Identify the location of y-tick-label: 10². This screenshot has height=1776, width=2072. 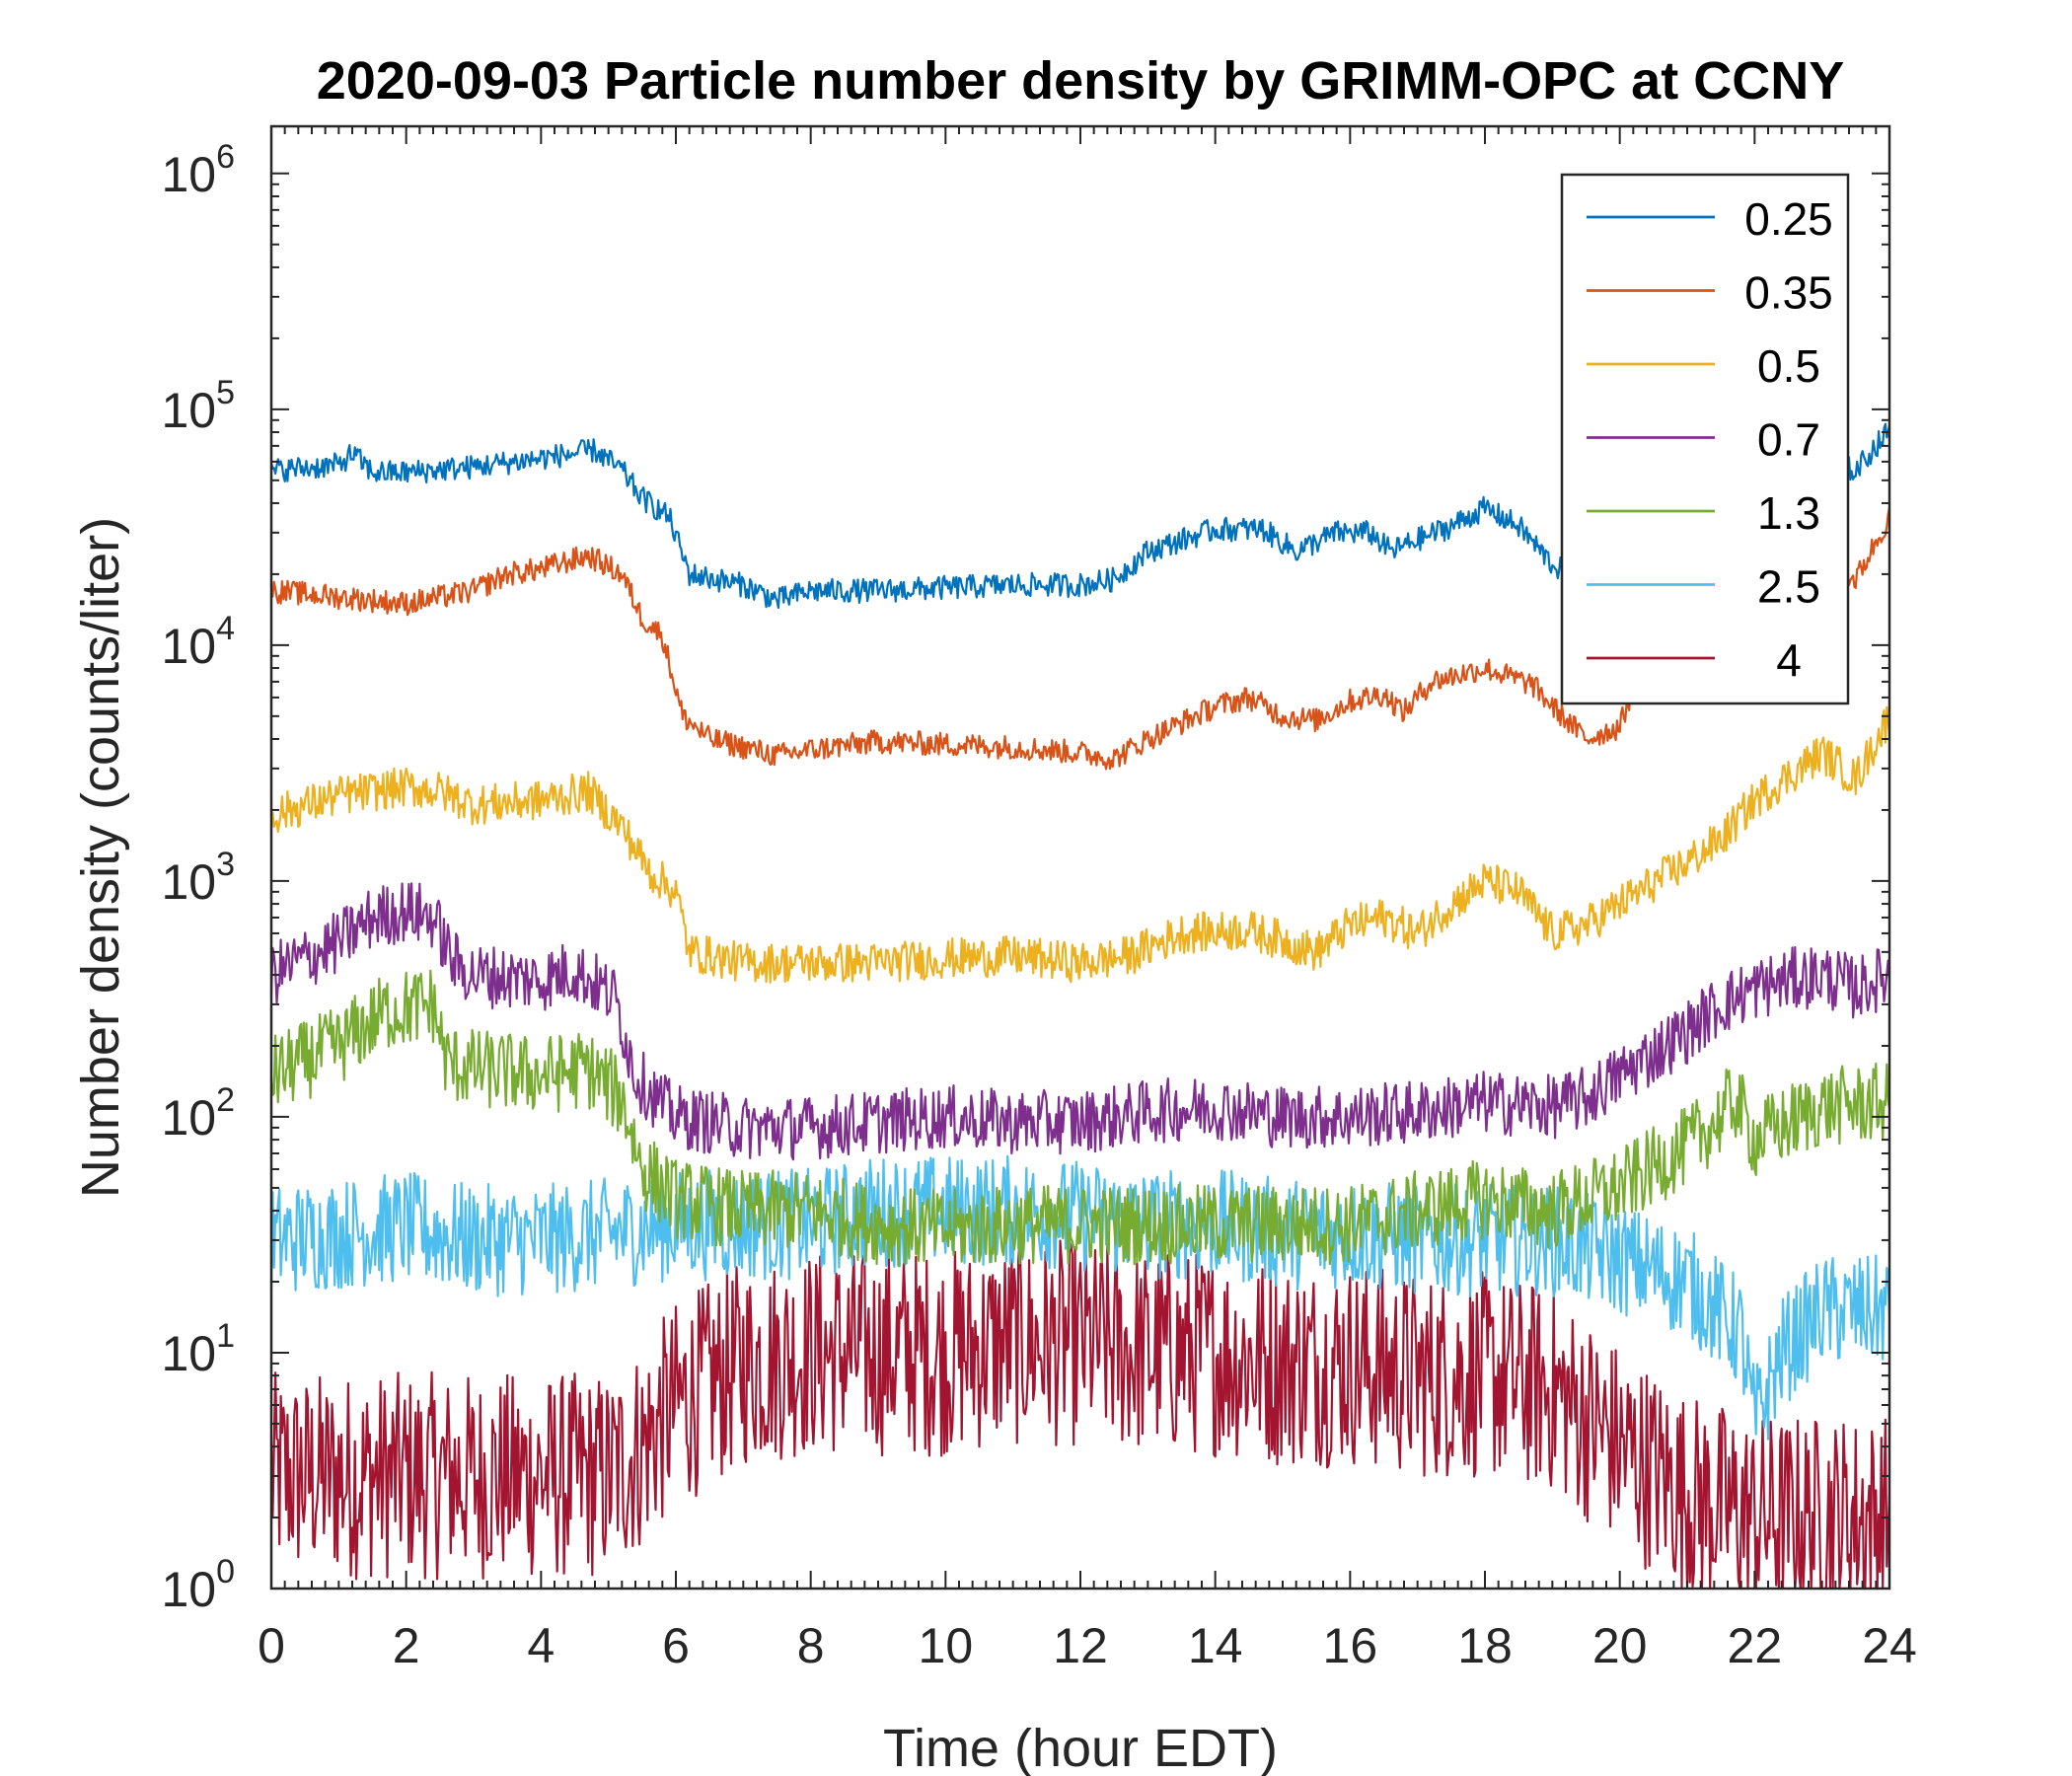
(198, 1113).